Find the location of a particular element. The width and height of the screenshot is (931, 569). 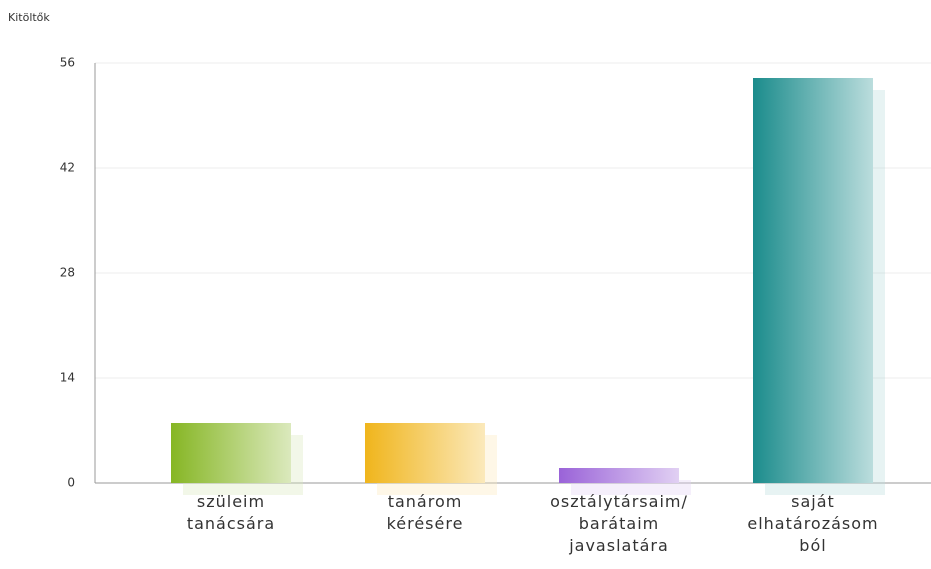

y-tick-label: 56 is located at coordinates (67, 63).